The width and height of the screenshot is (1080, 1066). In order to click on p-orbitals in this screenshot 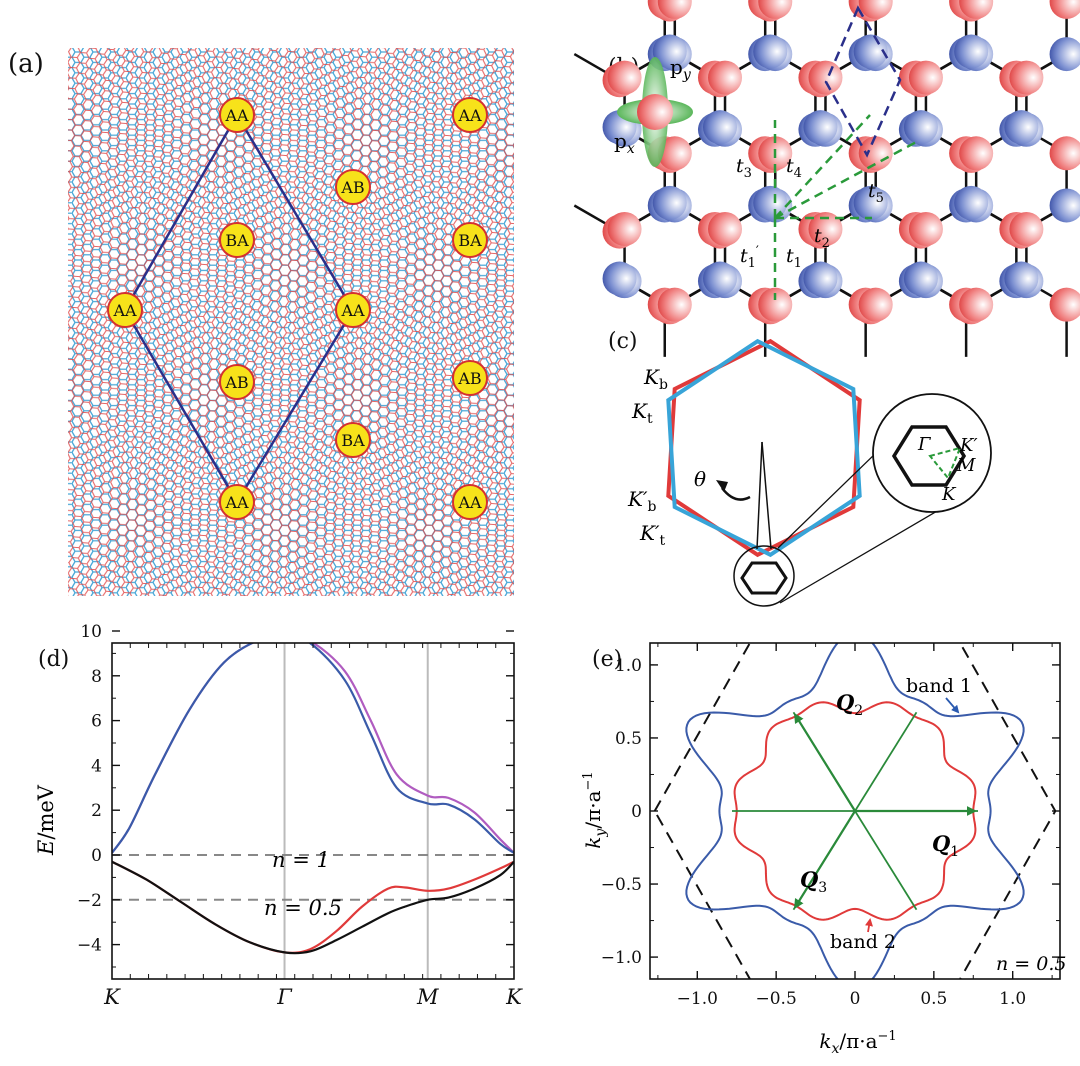, I will do `click(655, 112)`.